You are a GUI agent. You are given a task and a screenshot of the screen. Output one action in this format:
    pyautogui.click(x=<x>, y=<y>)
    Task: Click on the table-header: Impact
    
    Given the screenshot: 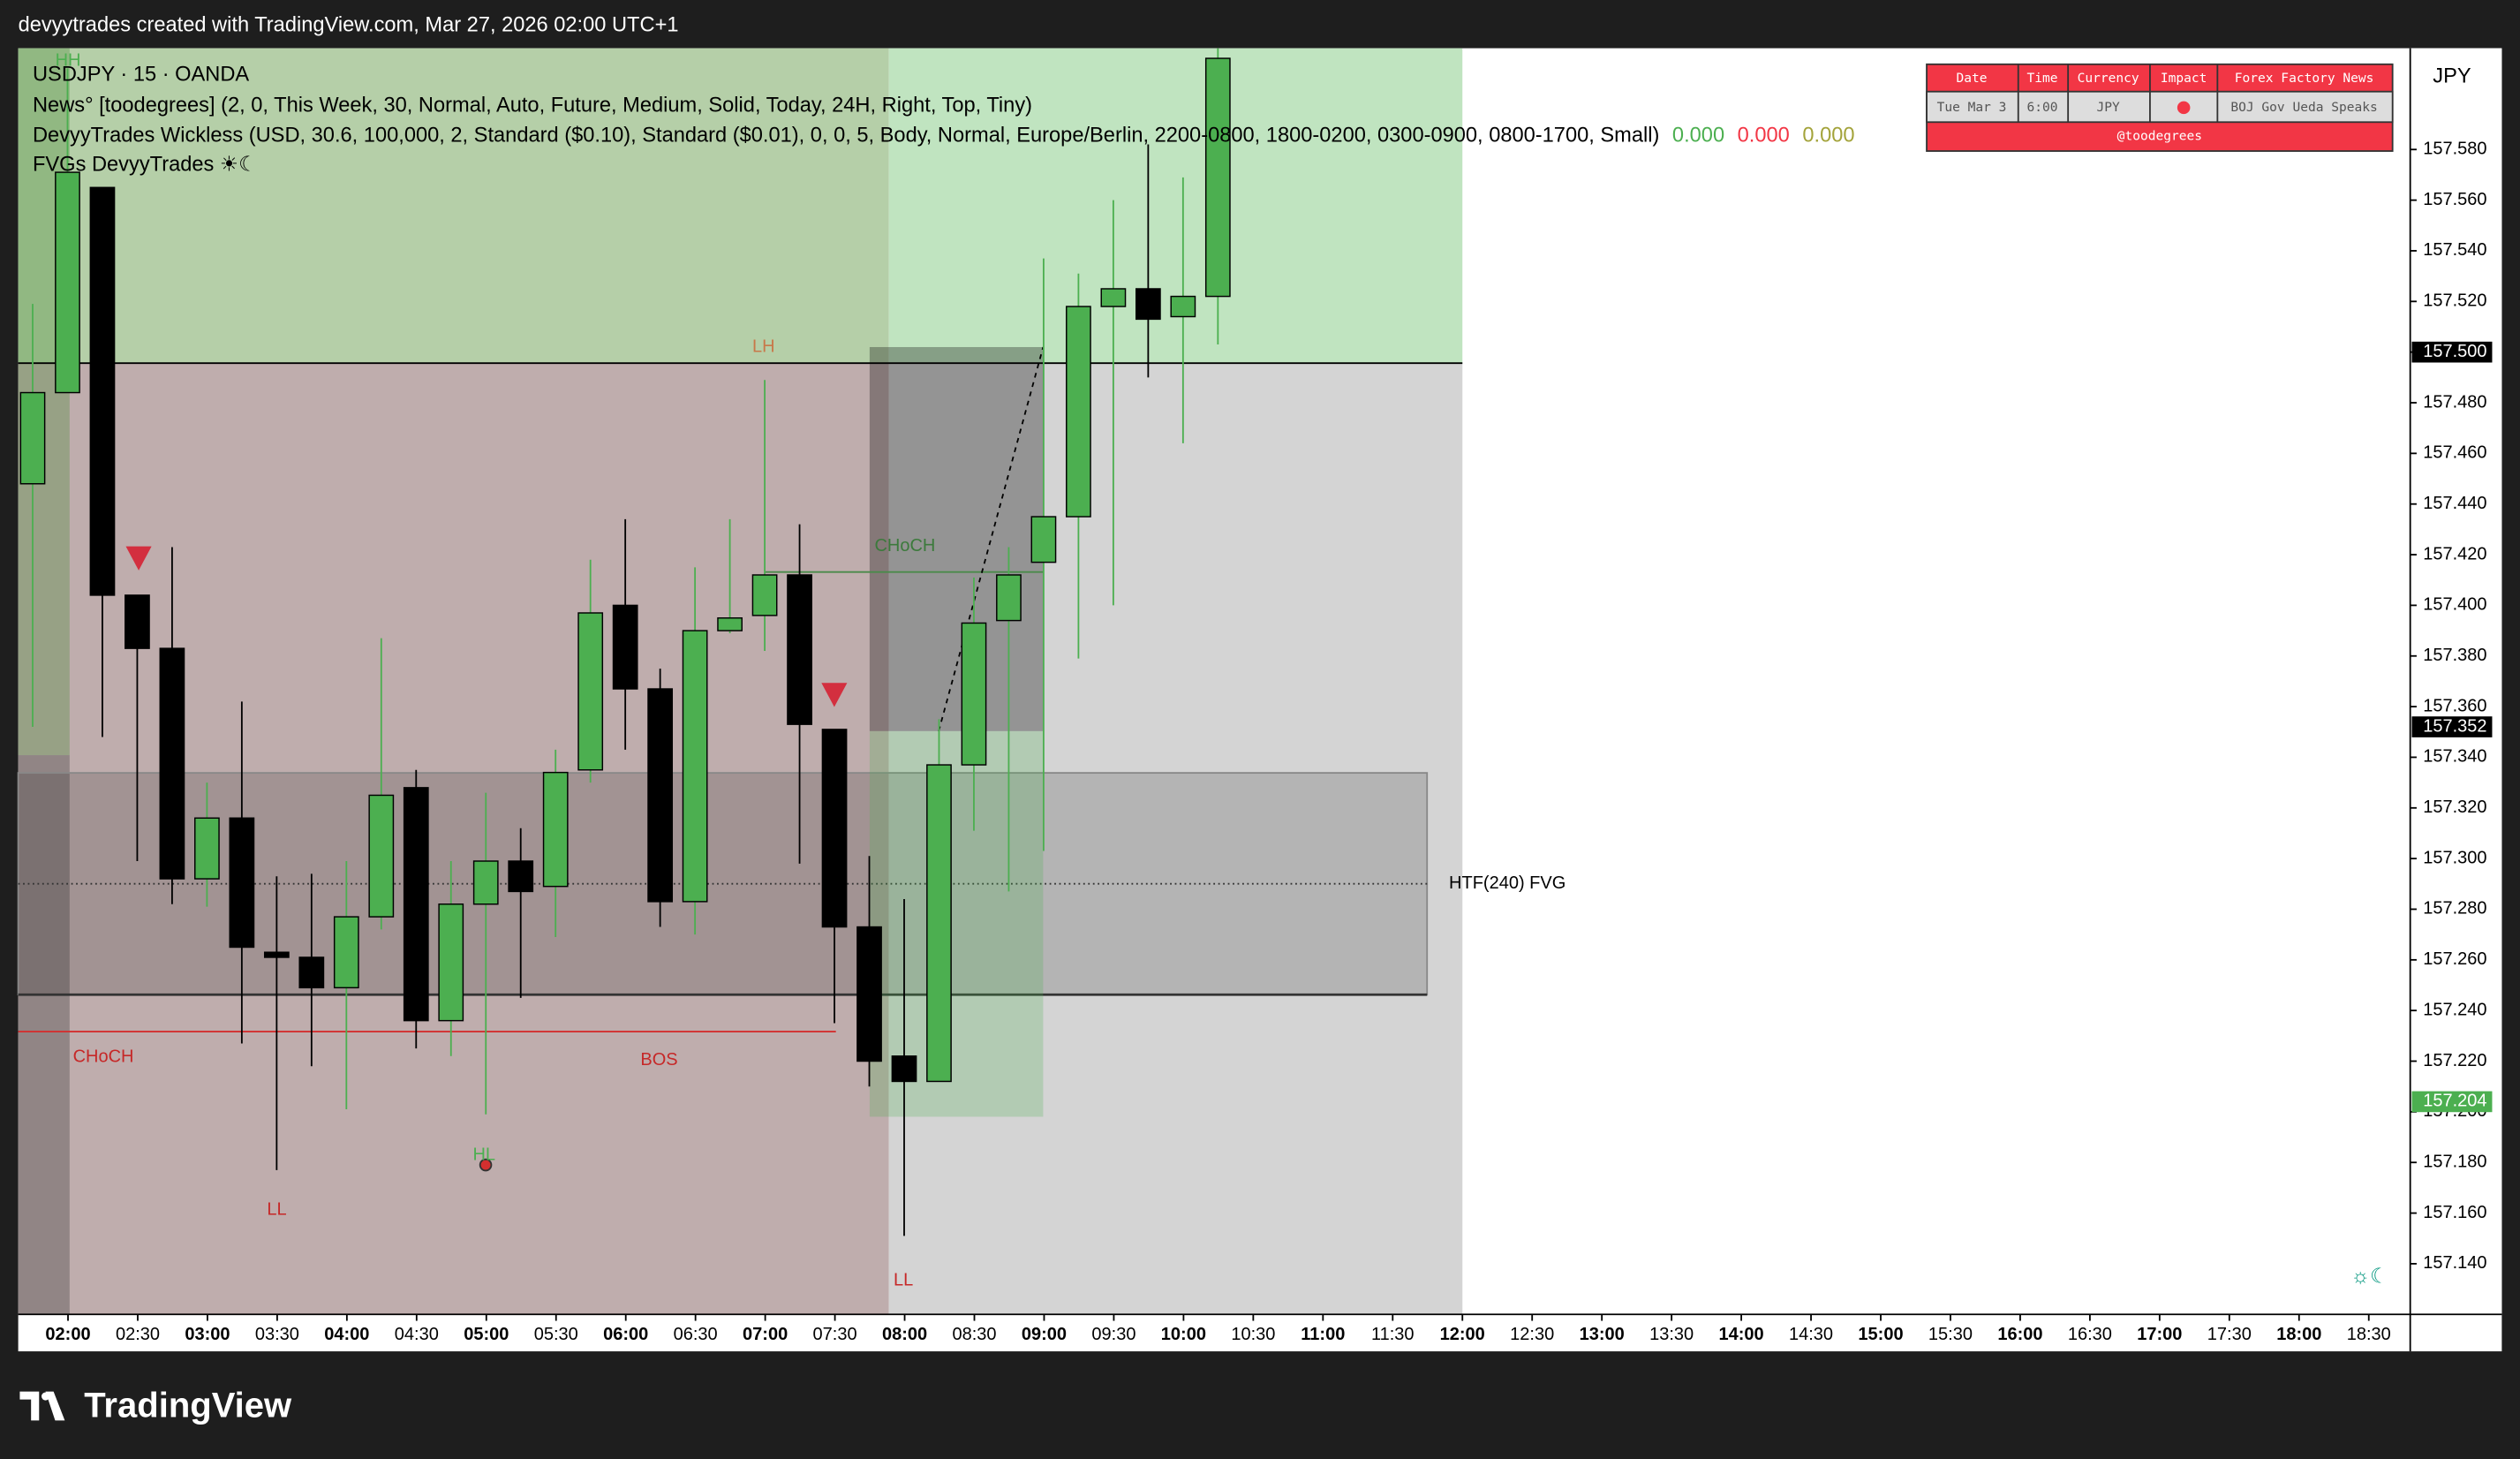 What is the action you would take?
    pyautogui.click(x=2184, y=78)
    